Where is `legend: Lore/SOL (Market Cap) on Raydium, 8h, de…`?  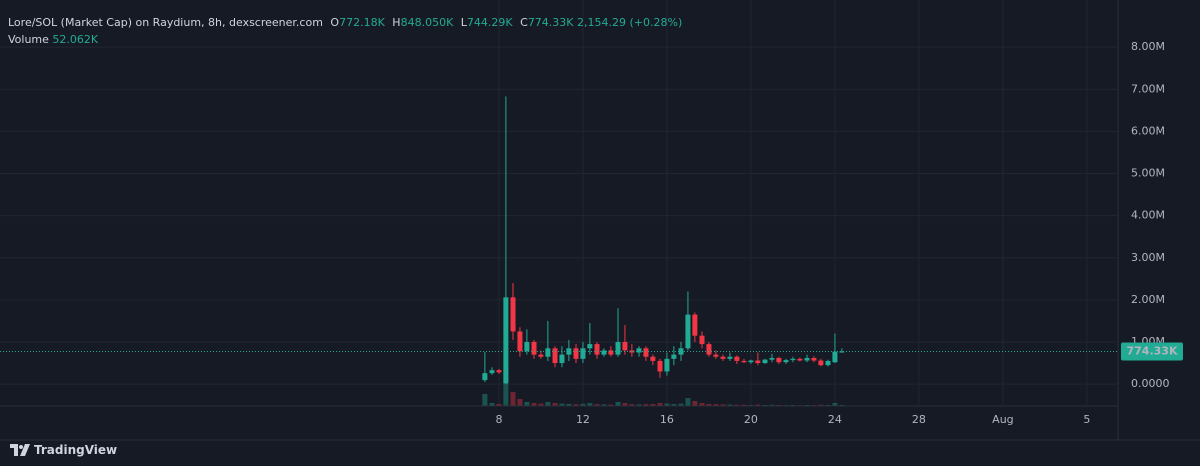 legend: Lore/SOL (Market Cap) on Raydium, 8h, de… is located at coordinates (345, 31).